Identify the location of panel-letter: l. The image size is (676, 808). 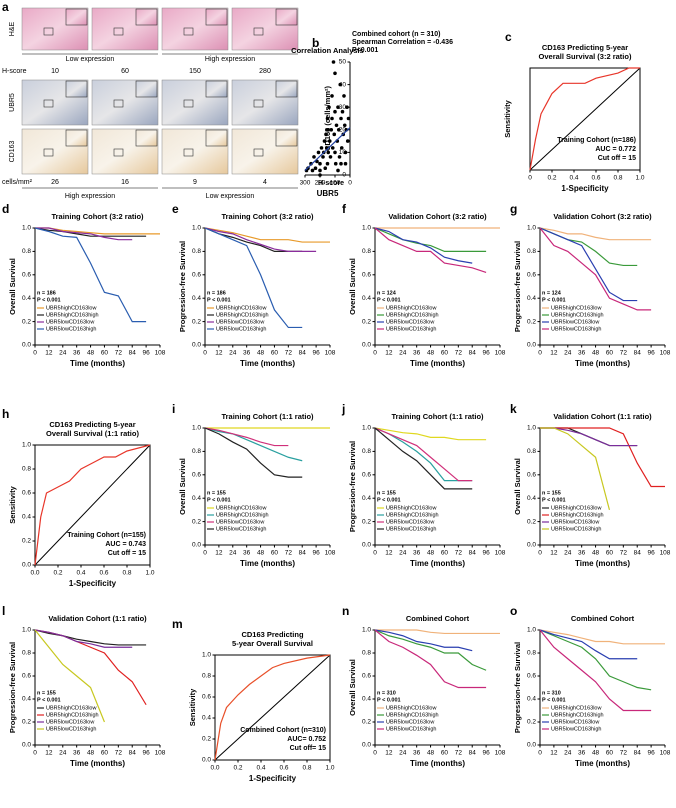
(3, 611).